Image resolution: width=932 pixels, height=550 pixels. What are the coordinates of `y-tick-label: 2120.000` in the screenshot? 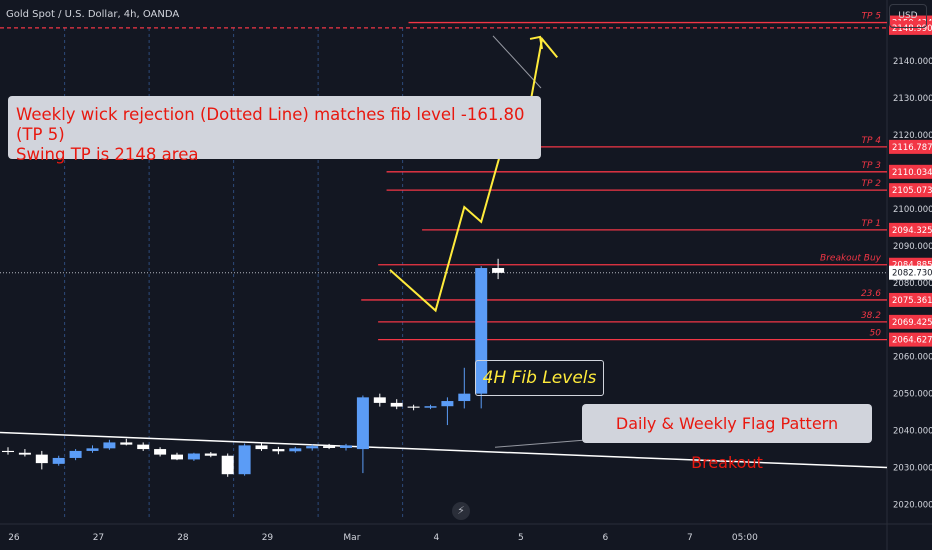 It's located at (912, 136).